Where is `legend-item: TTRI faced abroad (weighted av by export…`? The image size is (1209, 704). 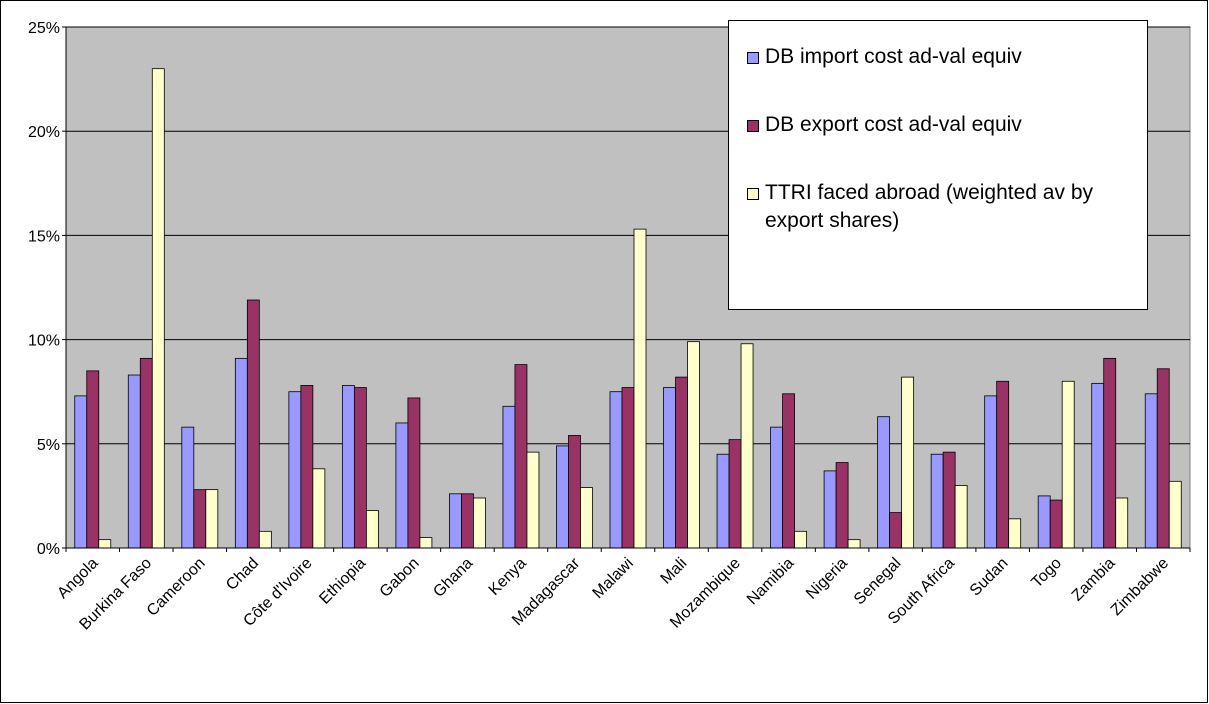 legend-item: TTRI faced abroad (weighted av by export… is located at coordinates (942, 207).